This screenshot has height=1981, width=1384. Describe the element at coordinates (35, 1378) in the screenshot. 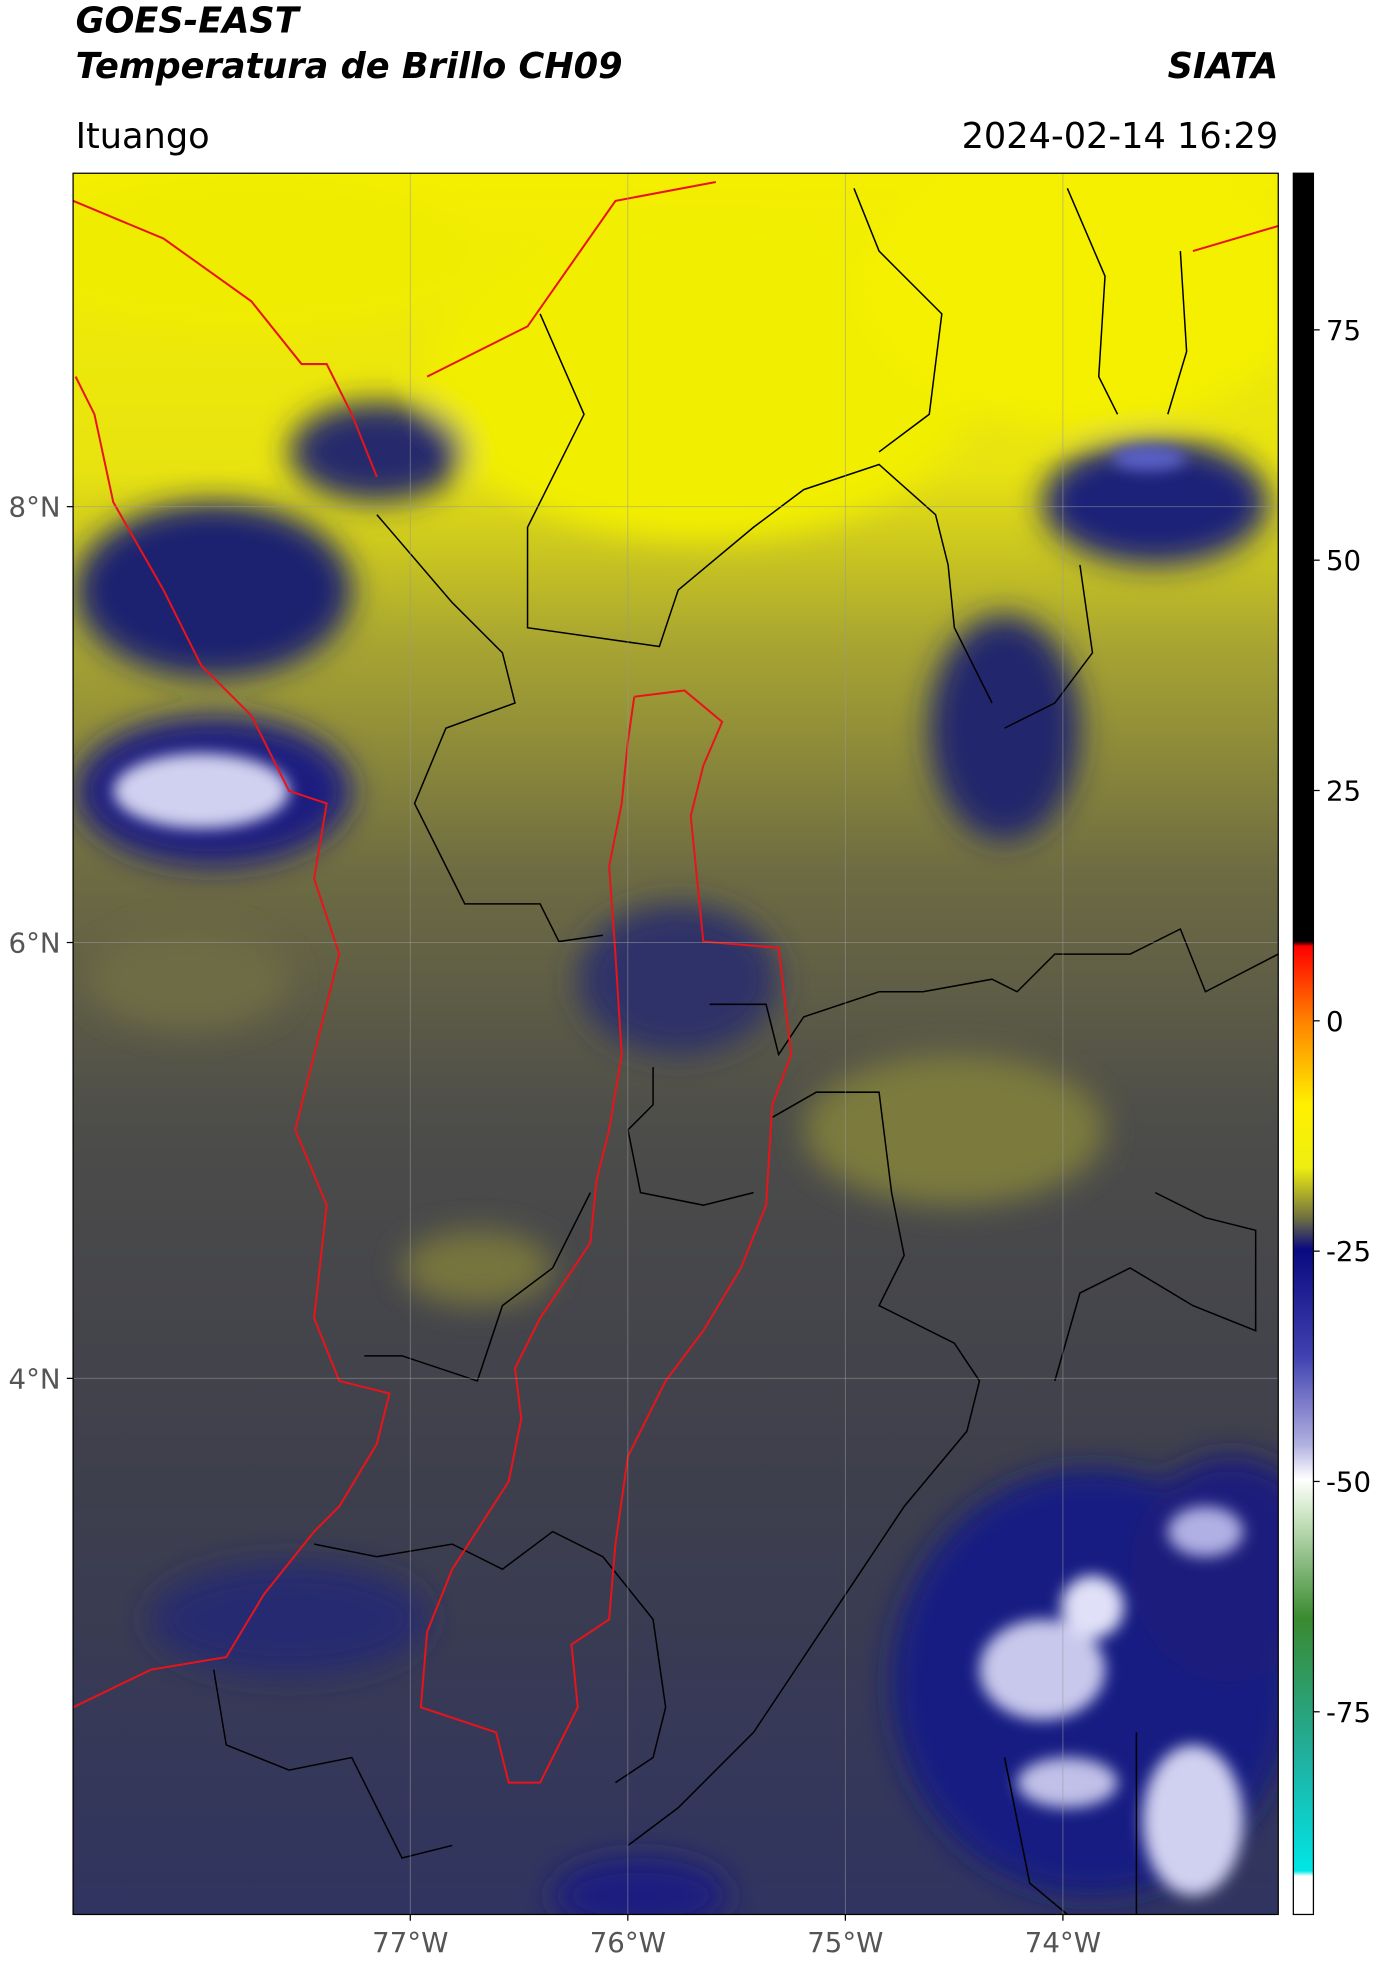

I see `y-tick-label: 4°N` at that location.